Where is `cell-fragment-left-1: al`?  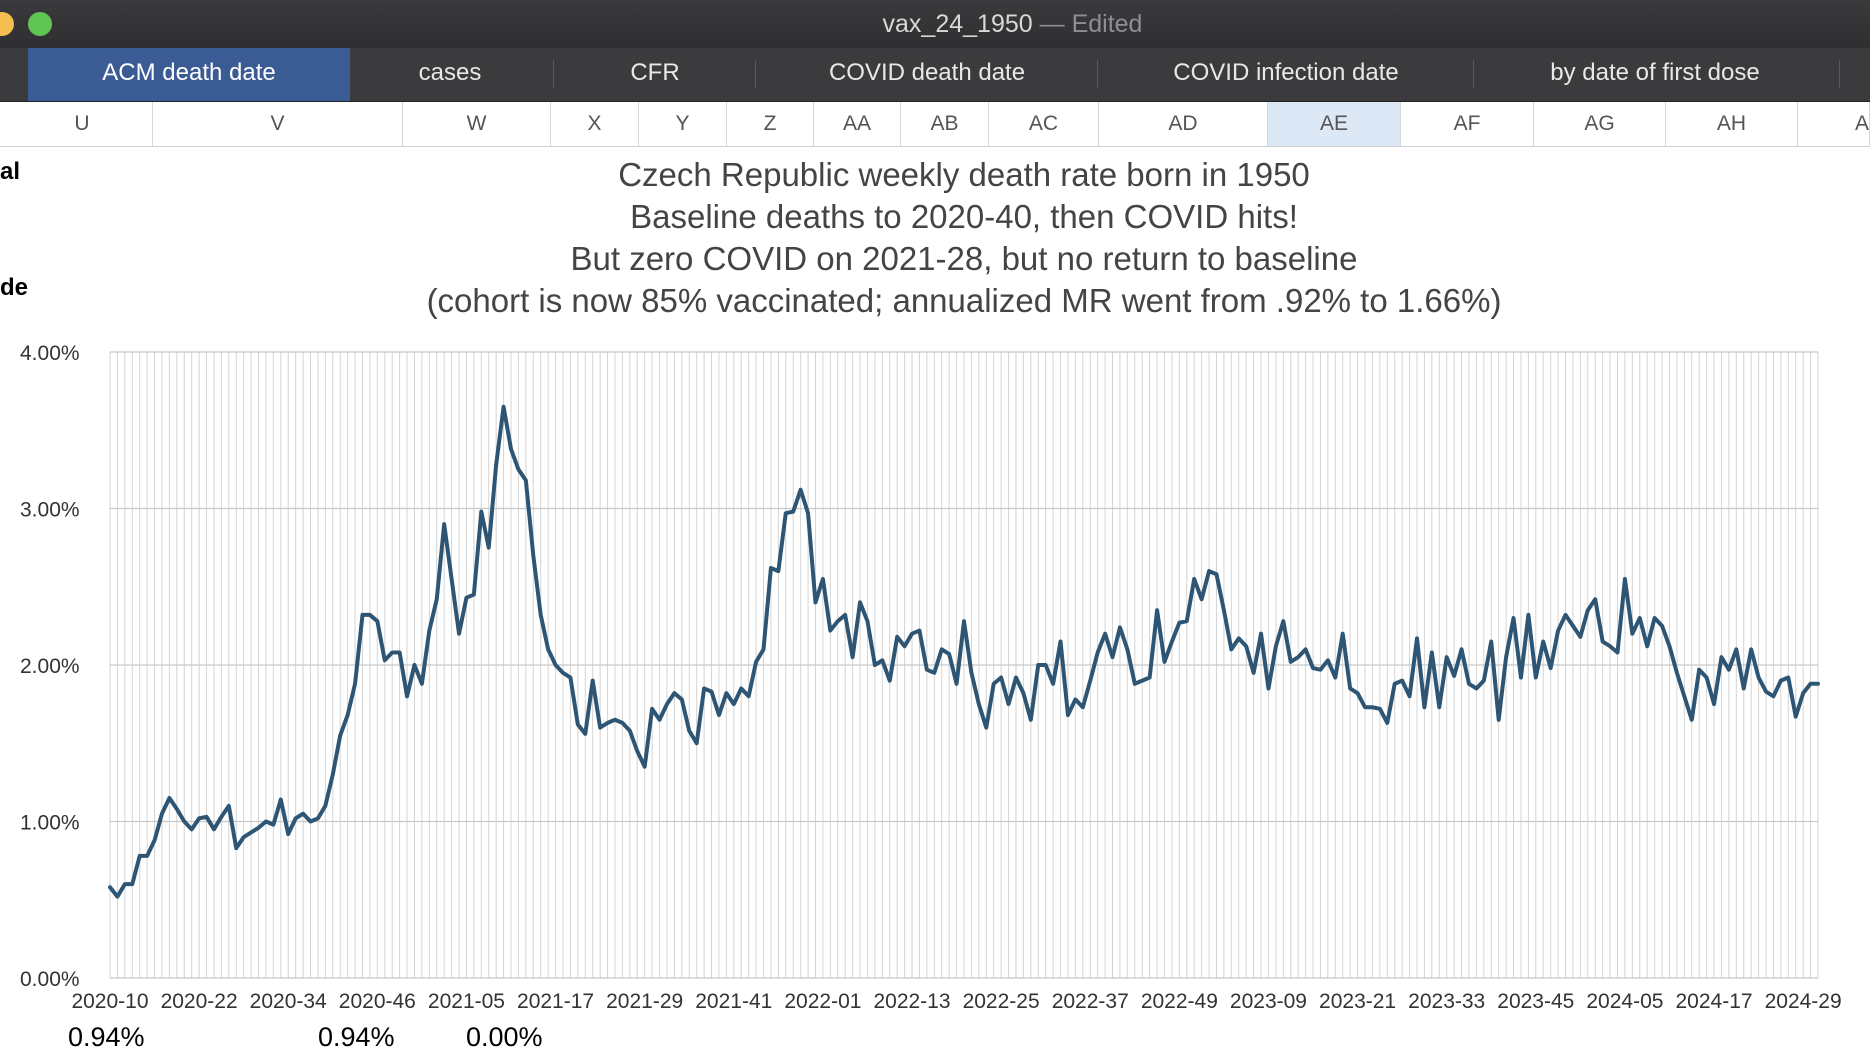 cell-fragment-left-1: al is located at coordinates (10, 171).